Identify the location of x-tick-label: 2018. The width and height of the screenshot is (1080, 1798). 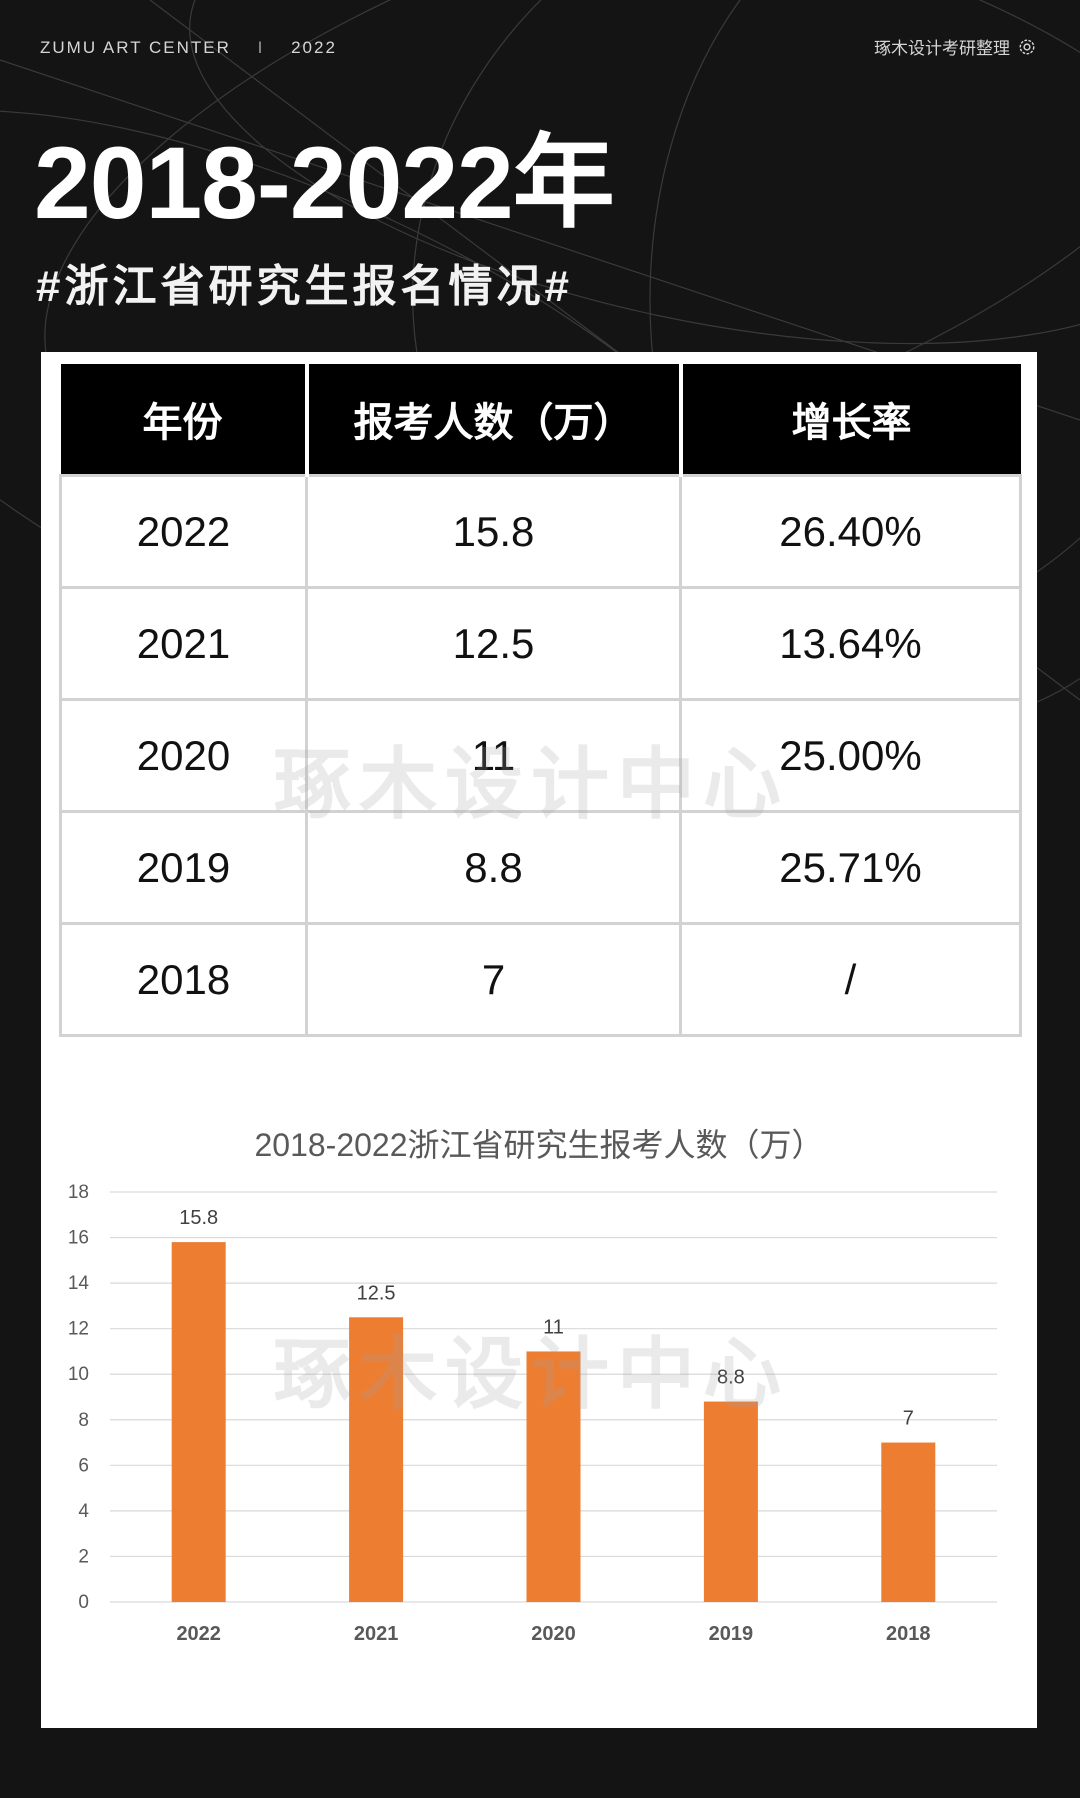
(908, 1634).